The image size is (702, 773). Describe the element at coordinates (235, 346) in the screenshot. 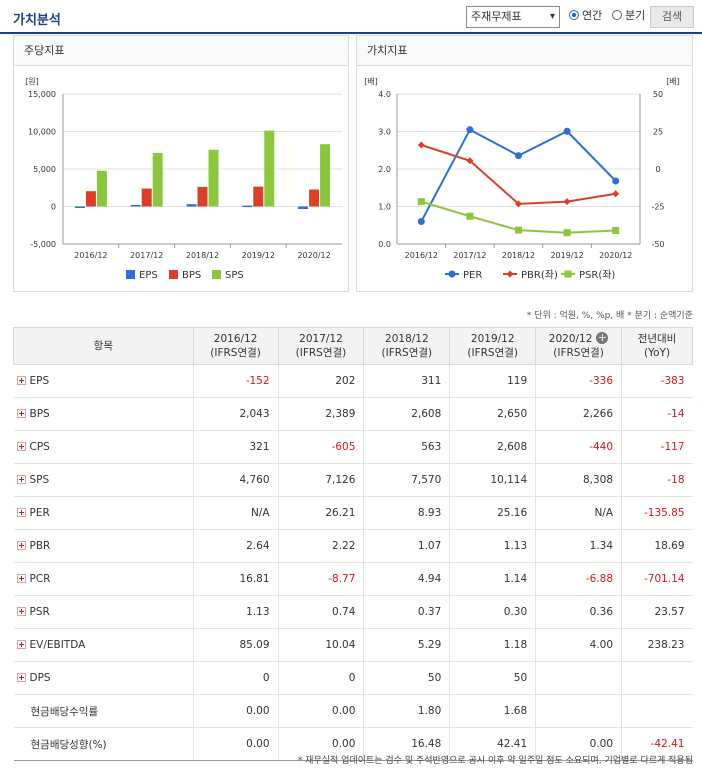

I see `col-header-2016: 2016/12 (IFRS연결)` at that location.